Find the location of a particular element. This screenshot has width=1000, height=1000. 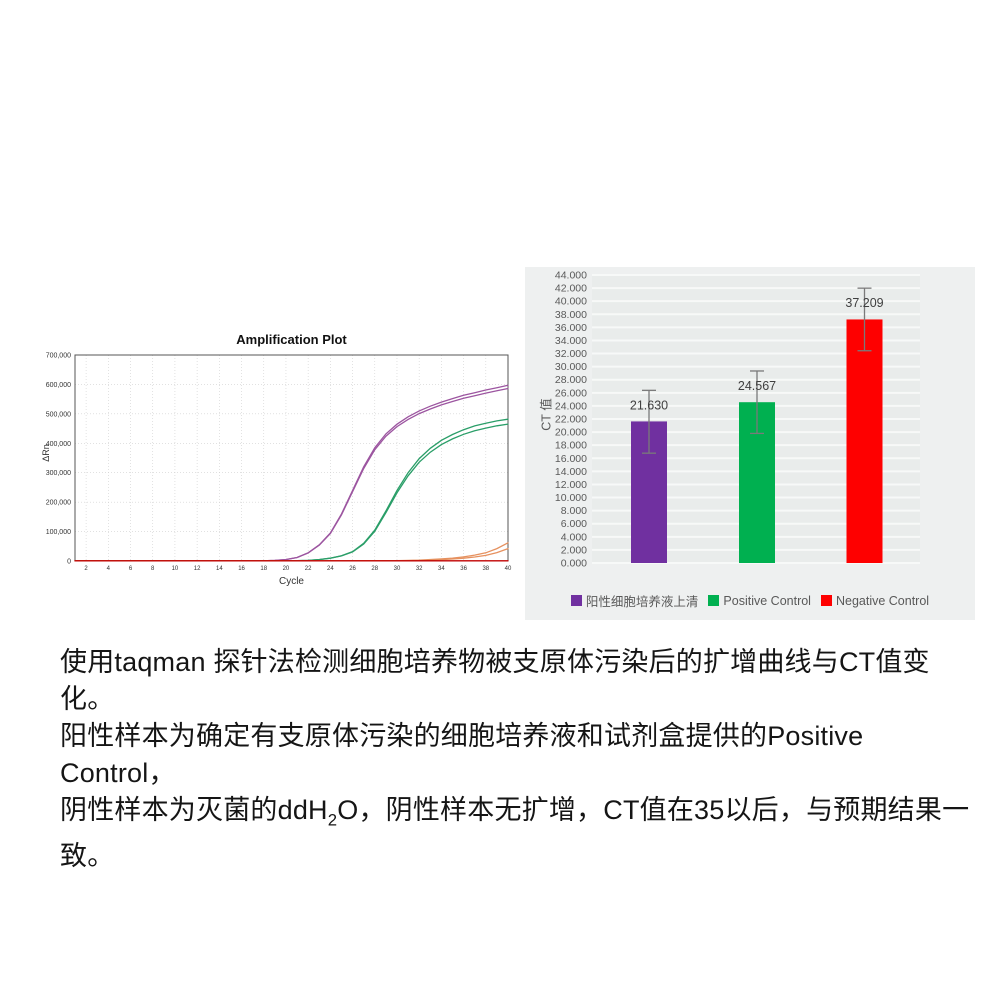

amp-x-tick-label: 12 is located at coordinates (197, 569).